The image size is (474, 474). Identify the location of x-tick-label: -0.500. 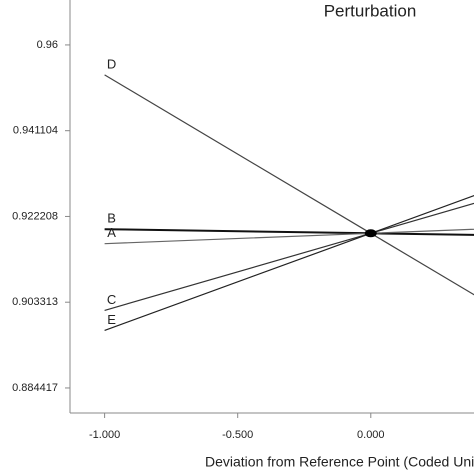
(237, 435).